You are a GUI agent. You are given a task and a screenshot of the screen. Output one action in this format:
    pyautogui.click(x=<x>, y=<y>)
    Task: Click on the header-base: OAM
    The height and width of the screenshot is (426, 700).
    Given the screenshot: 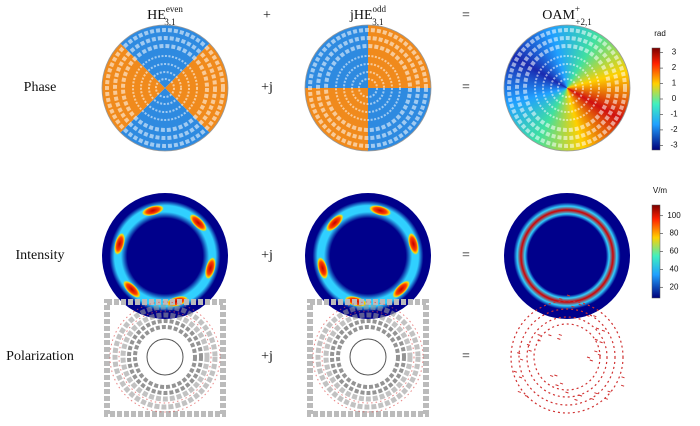 What is the action you would take?
    pyautogui.click(x=558, y=15)
    